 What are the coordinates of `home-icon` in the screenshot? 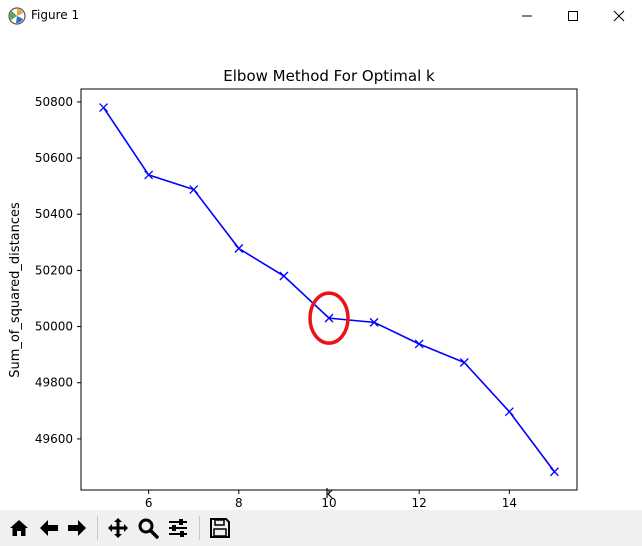 It's located at (19, 528).